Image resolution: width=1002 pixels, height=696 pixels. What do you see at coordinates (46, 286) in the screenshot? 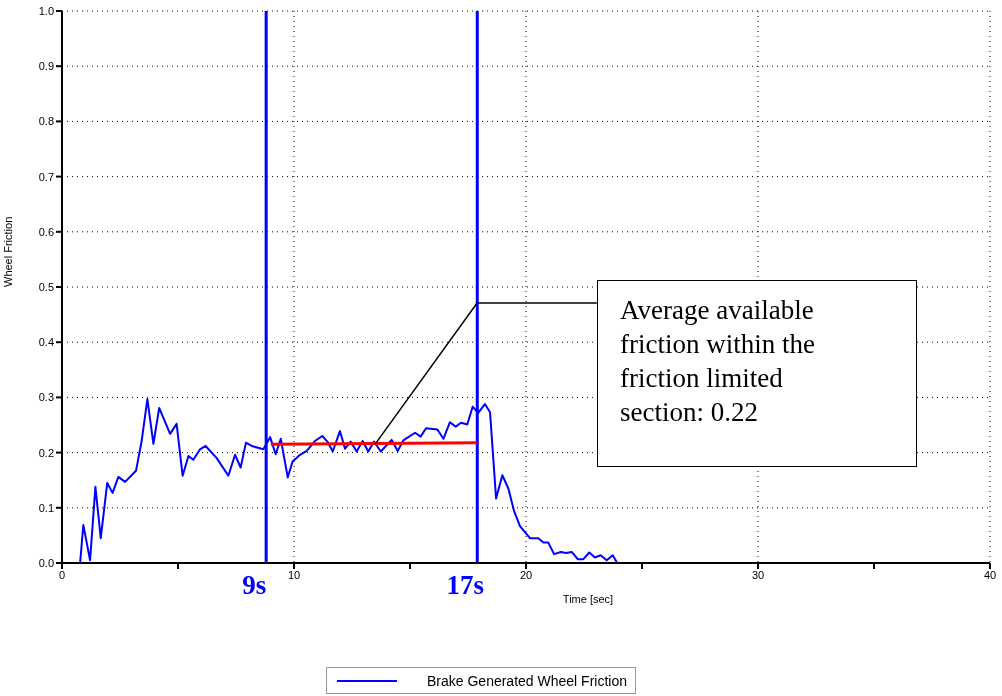
I see `y-tick-label: 0.5` at bounding box center [46, 286].